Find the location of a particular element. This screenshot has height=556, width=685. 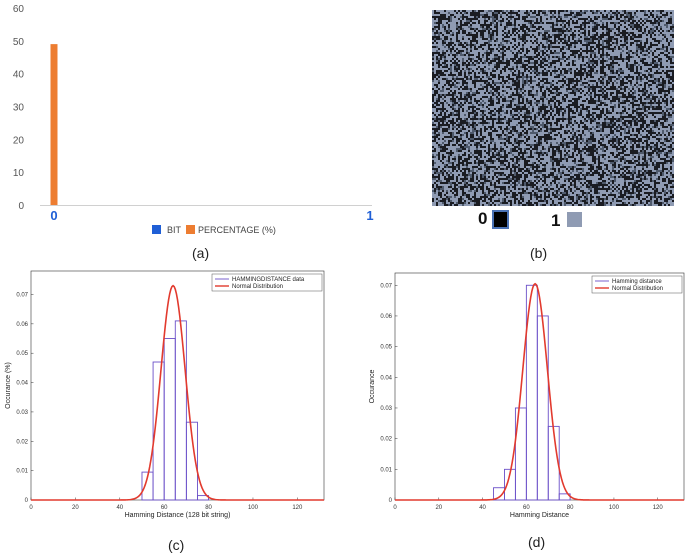

y-tick-label: 10 is located at coordinates (19, 173).